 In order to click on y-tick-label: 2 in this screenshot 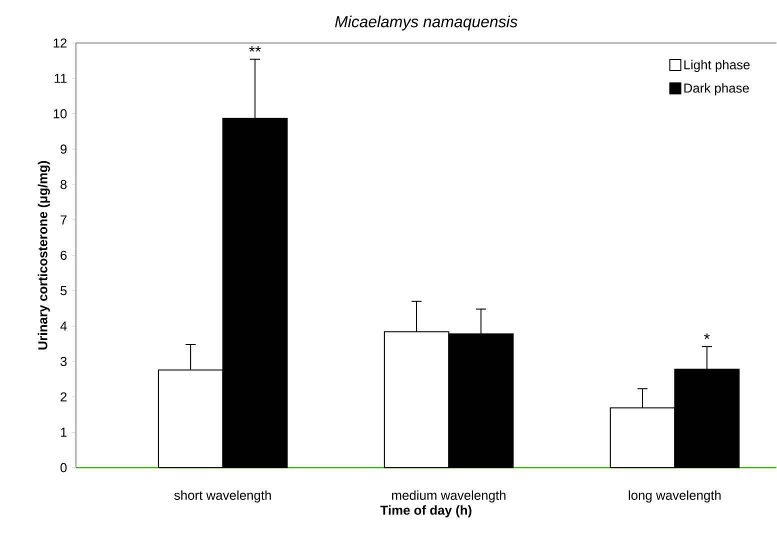, I will do `click(63, 397)`.